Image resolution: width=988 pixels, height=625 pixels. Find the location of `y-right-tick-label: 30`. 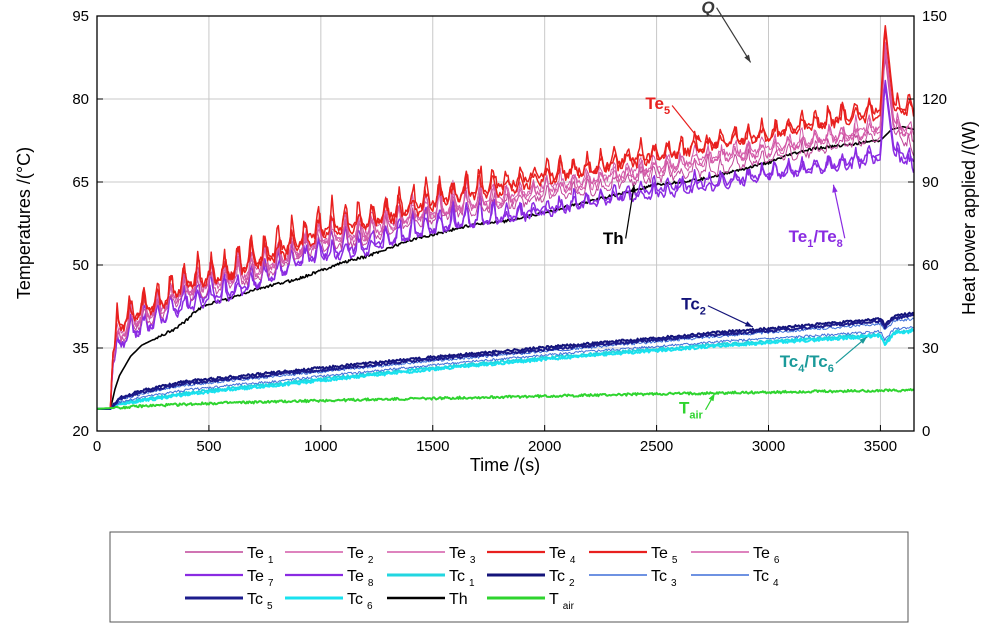

y-right-tick-label: 30 is located at coordinates (930, 348).